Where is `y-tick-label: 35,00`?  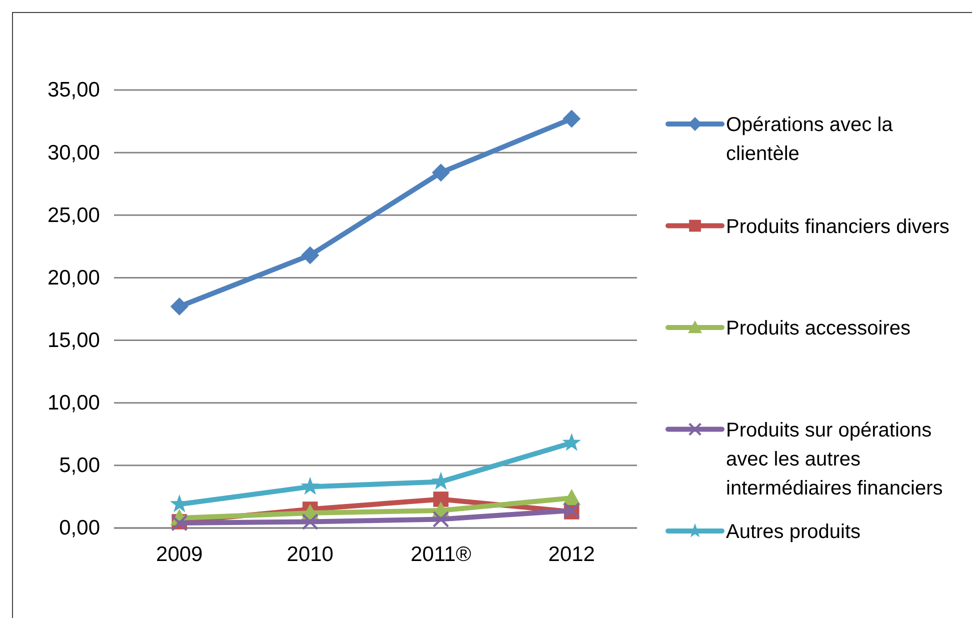
y-tick-label: 35,00 is located at coordinates (73, 90).